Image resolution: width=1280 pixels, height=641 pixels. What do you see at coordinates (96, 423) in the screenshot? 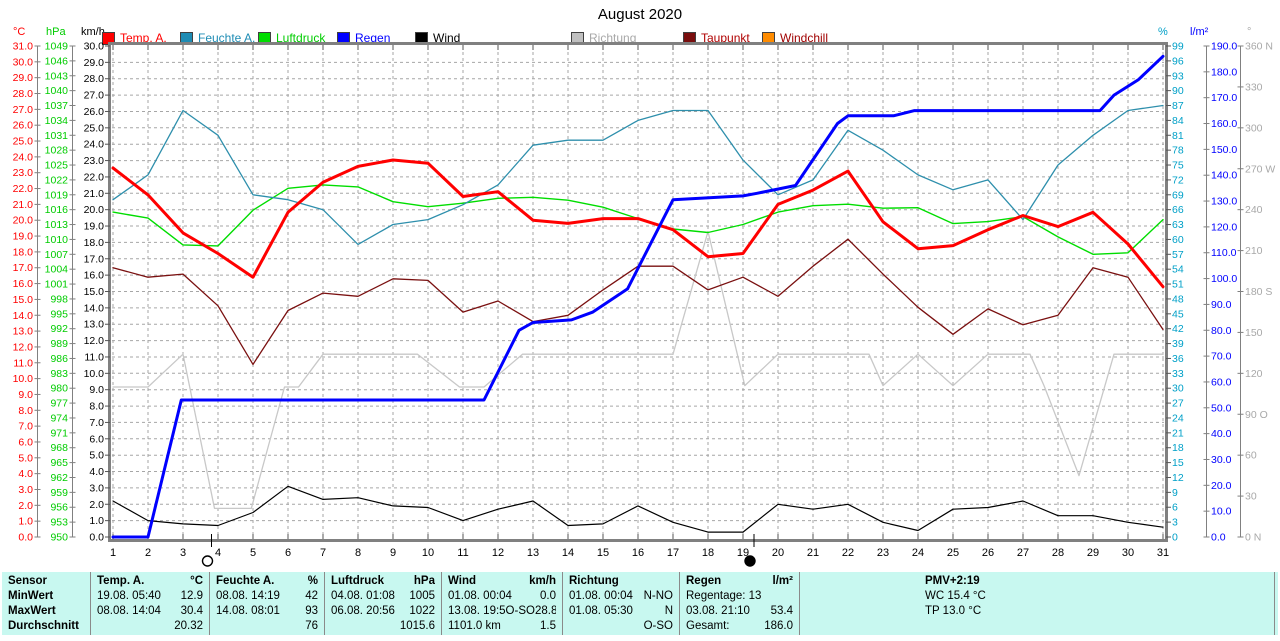
I see `axis-tick-label-wind: 7.0` at bounding box center [96, 423].